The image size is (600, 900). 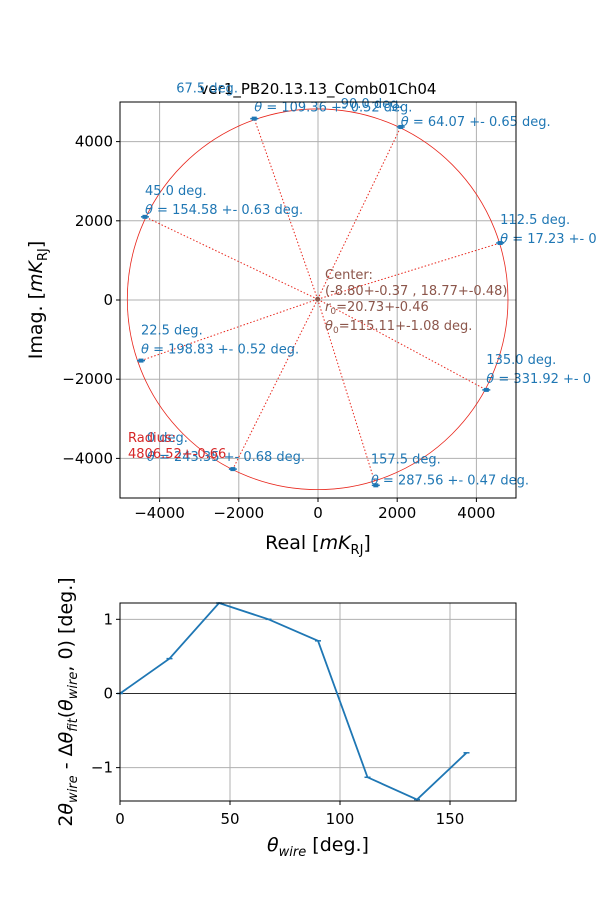 What do you see at coordinates (318, 847) in the screenshot?
I see `bottom-x-axis-label: θwire [deg.]` at bounding box center [318, 847].